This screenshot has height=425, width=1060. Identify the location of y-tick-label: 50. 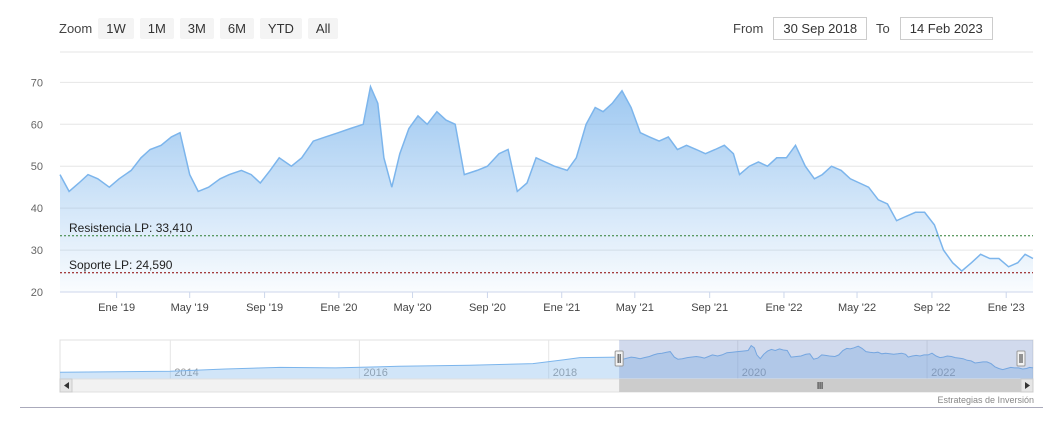
(37, 167).